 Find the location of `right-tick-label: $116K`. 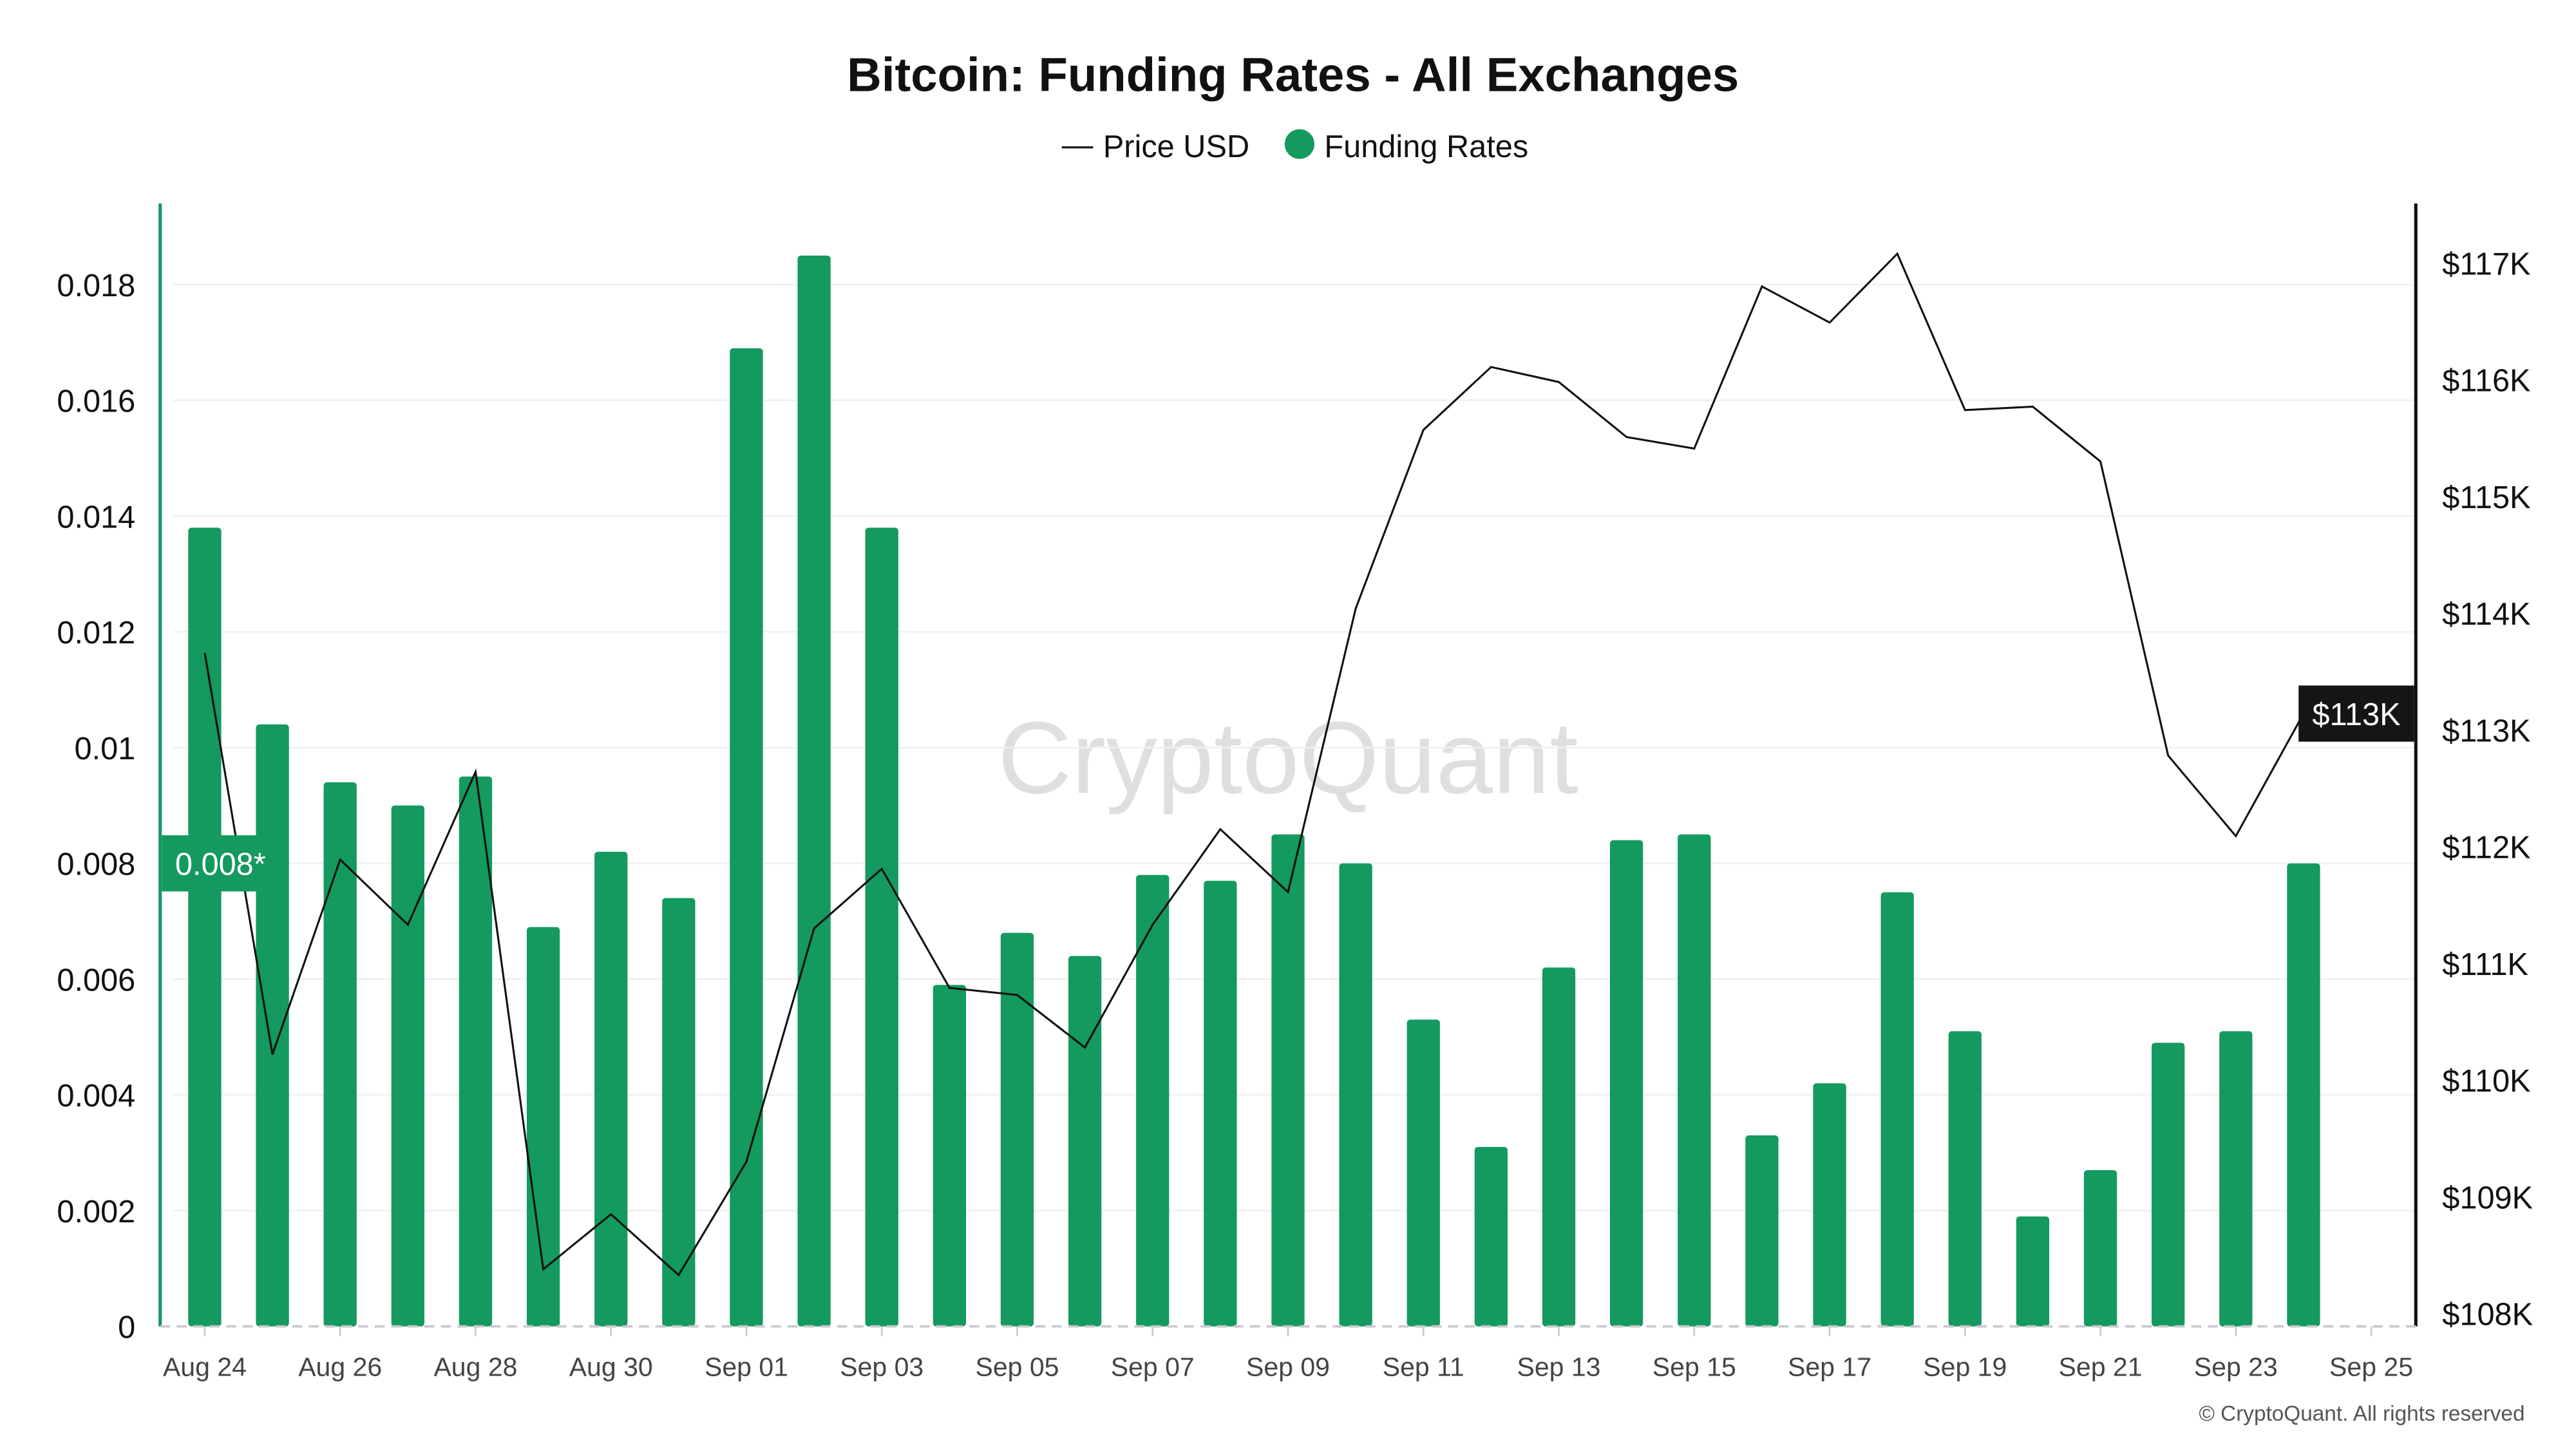

right-tick-label: $116K is located at coordinates (2486, 382).